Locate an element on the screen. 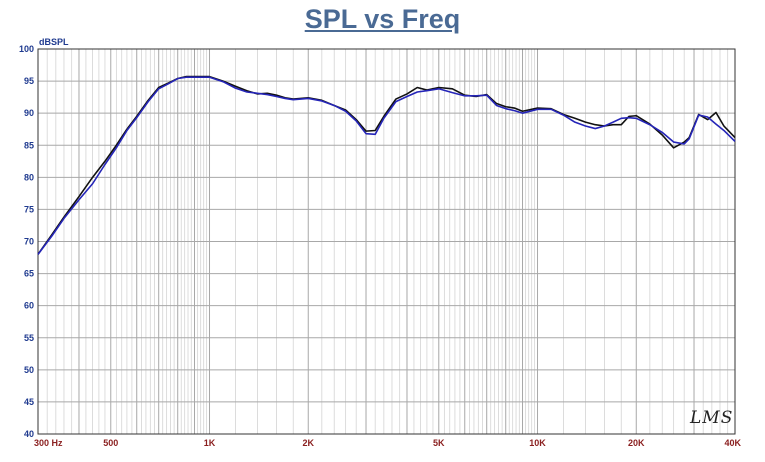 This screenshot has height=462, width=765. y-tick-label: 60 is located at coordinates (29, 306).